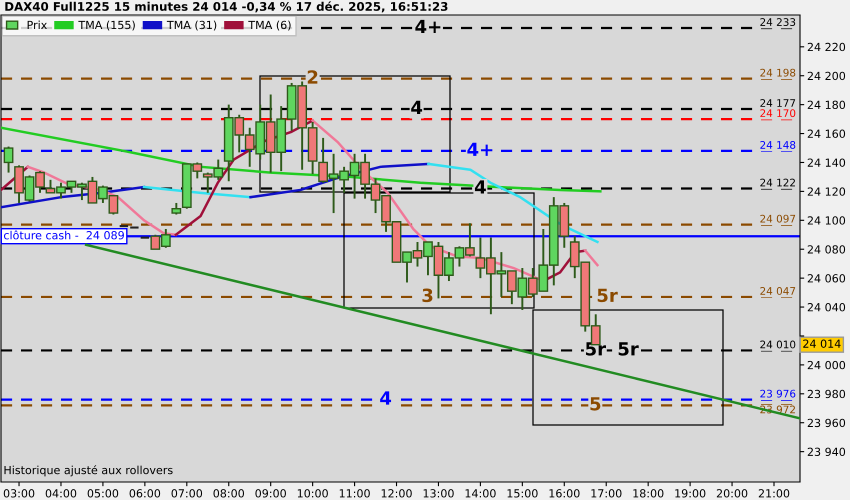 This screenshot has height=500, width=850. What do you see at coordinates (827, 162) in the screenshot?
I see `y-tick-label: 24 140` at bounding box center [827, 162].